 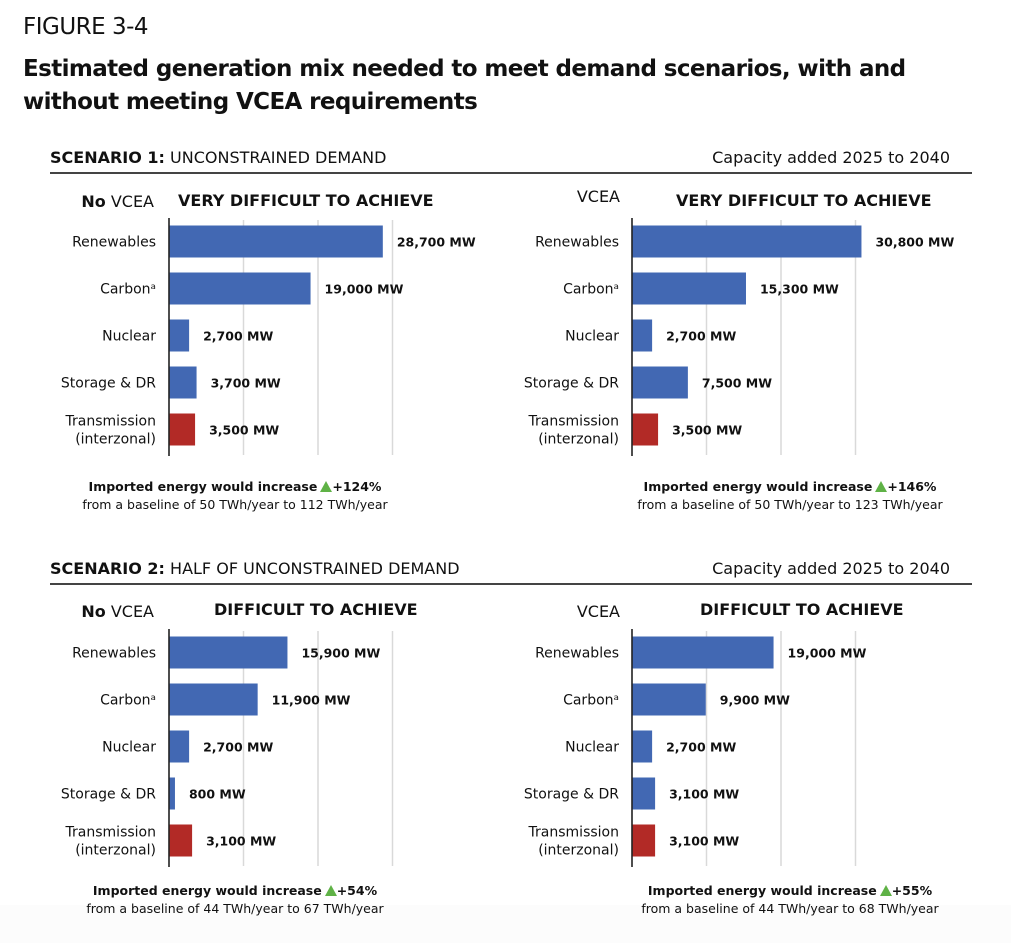 I want to click on import-note-line1: Imported energy would increase +55%, so click(x=790, y=891).